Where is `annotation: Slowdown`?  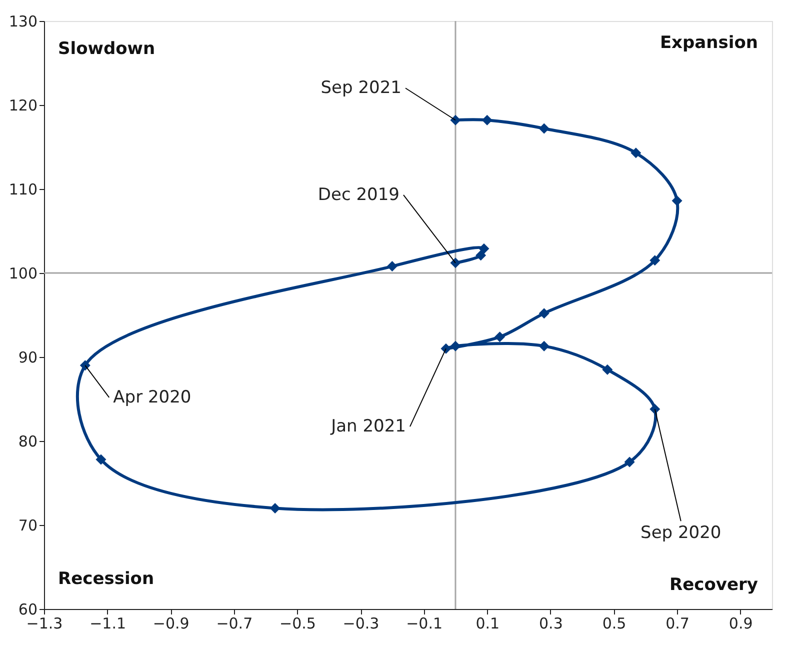
annotation: Slowdown is located at coordinates (107, 49).